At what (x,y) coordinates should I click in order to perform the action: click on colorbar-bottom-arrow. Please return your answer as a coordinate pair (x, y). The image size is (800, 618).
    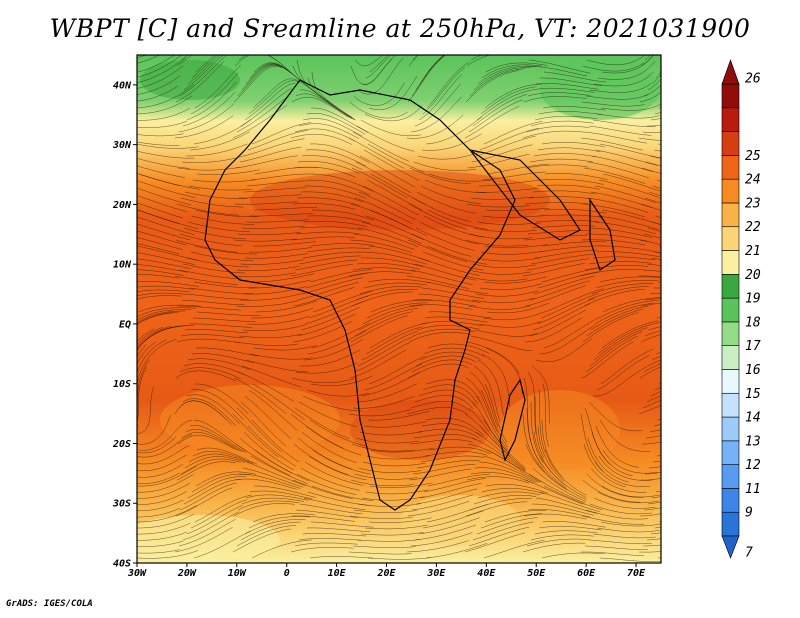
    Looking at the image, I should click on (730, 547).